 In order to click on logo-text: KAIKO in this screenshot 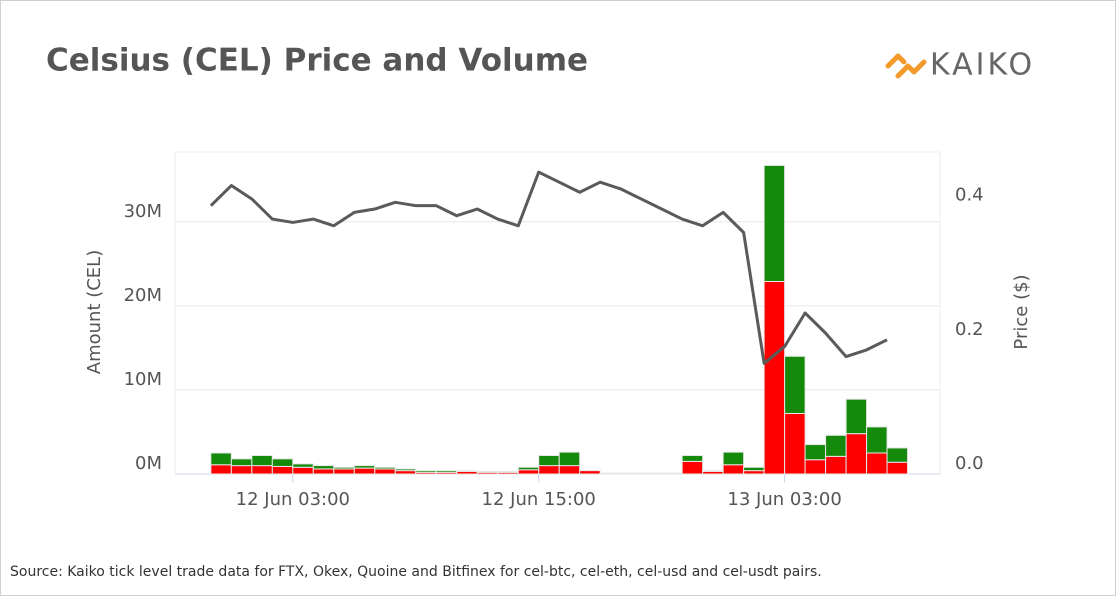, I will do `click(982, 65)`.